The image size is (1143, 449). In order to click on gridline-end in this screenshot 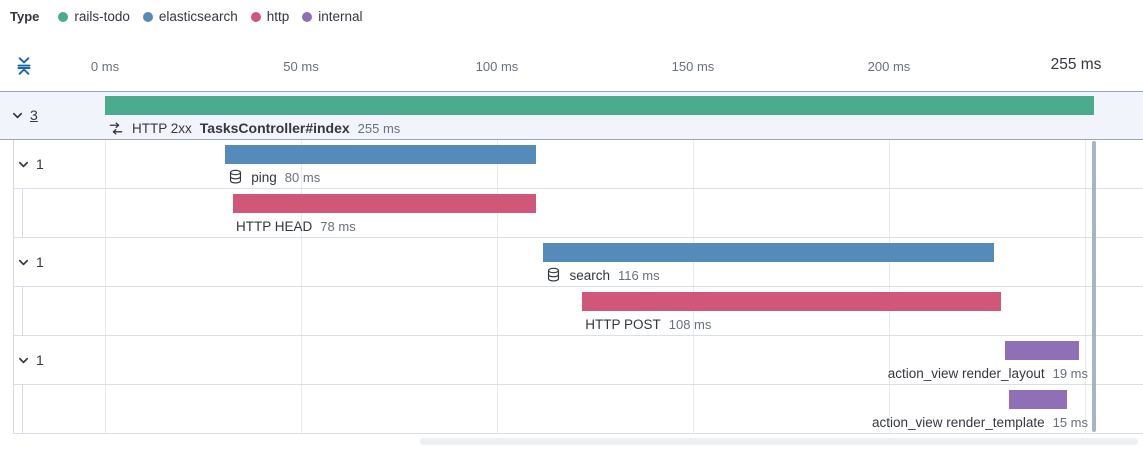, I will do `click(1085, 262)`.